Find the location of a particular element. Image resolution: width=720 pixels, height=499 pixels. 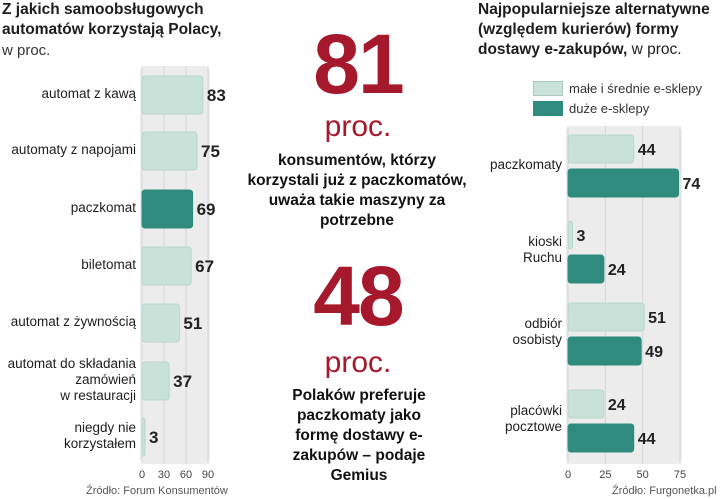

left-category-label: biletomat is located at coordinates (108, 264).